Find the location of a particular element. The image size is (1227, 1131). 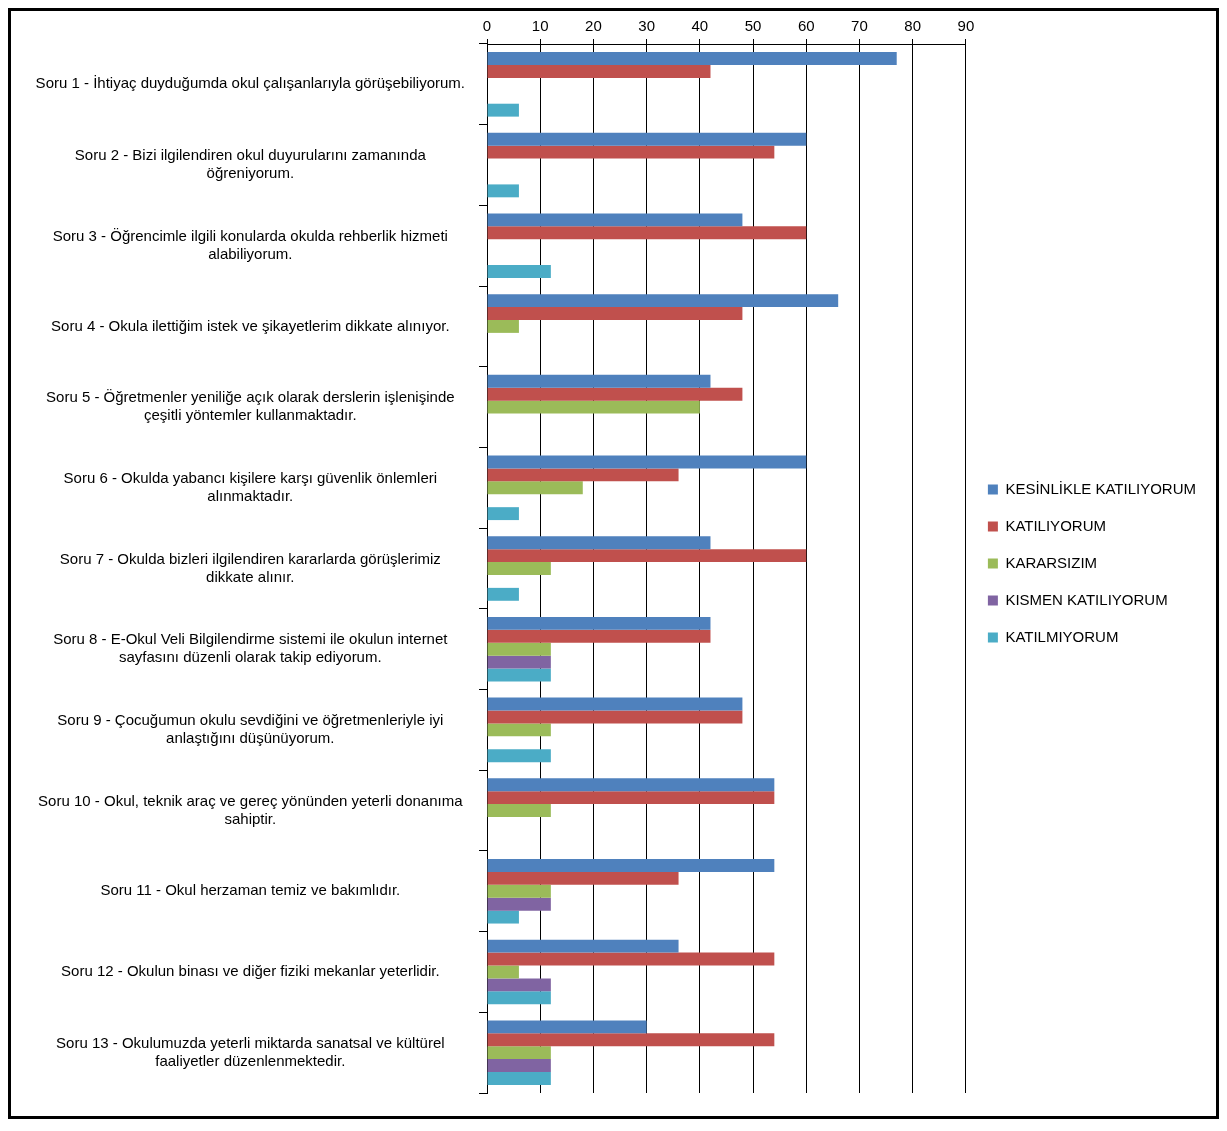

legend-label: KARARSIZIM is located at coordinates (1051, 562).